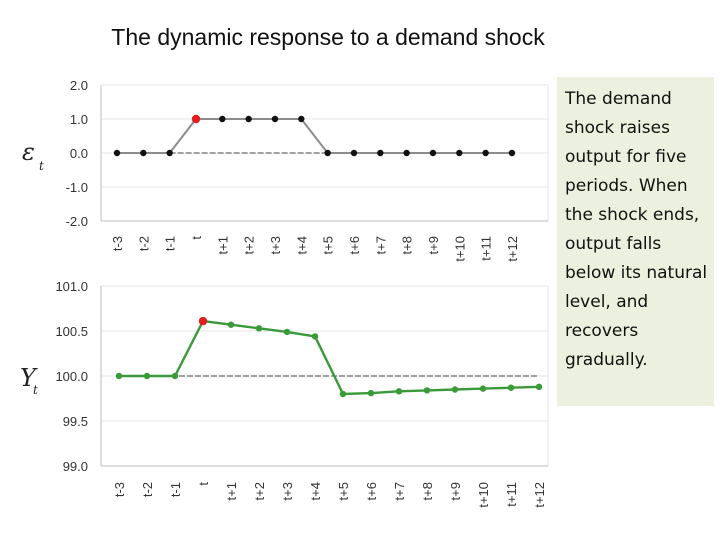 The height and width of the screenshot is (540, 720). I want to click on output-xtick-label: t+8, so click(427, 491).